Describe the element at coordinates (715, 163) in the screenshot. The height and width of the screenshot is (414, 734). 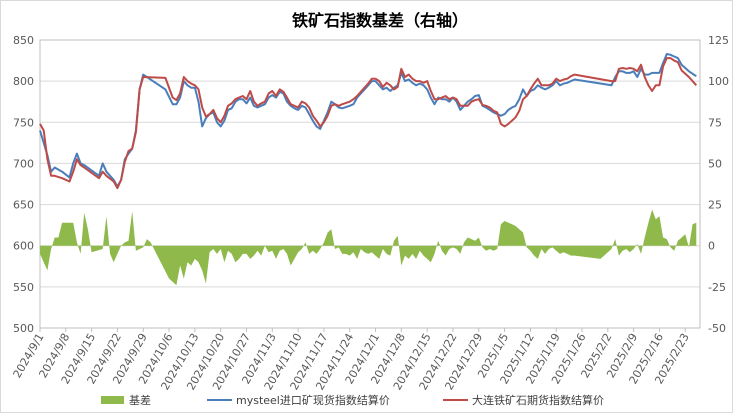
I see `right-tick-label: 50` at that location.